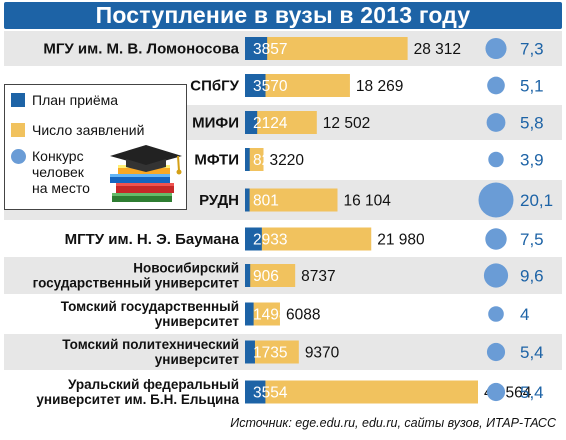 Image resolution: width=566 pixels, height=440 pixels. What do you see at coordinates (532, 86) in the screenshot?
I see `competition-value-label: 5,1` at bounding box center [532, 86].